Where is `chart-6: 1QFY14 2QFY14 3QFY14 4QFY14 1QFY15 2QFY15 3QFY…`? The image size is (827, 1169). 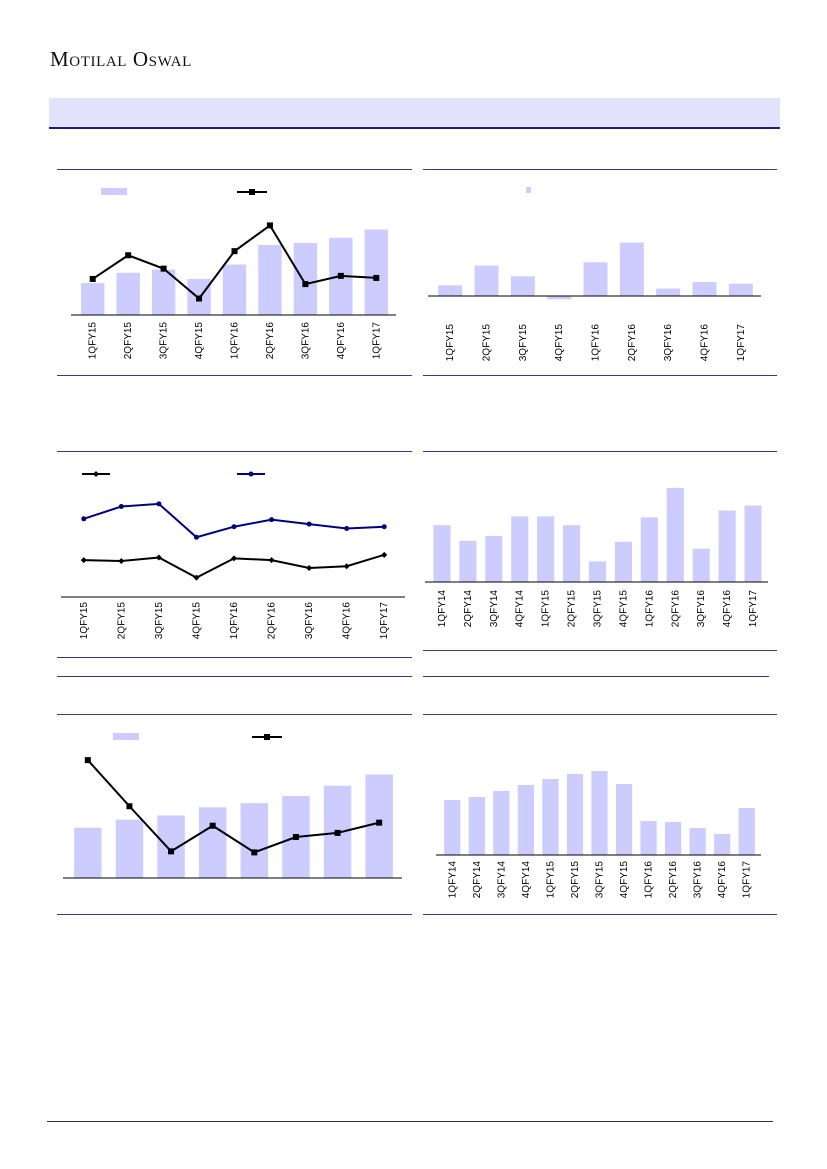
chart-6: 1QFY14 2QFY14 3QFY14 4QFY14 1QFY15 2QFY15 3QFY… is located at coordinates (598, 835).